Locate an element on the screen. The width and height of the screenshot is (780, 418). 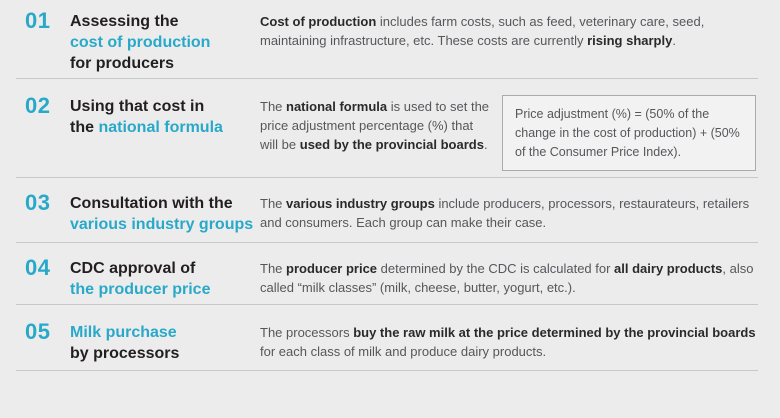
step-title: CDC approval of the producer price is located at coordinates (140, 279).